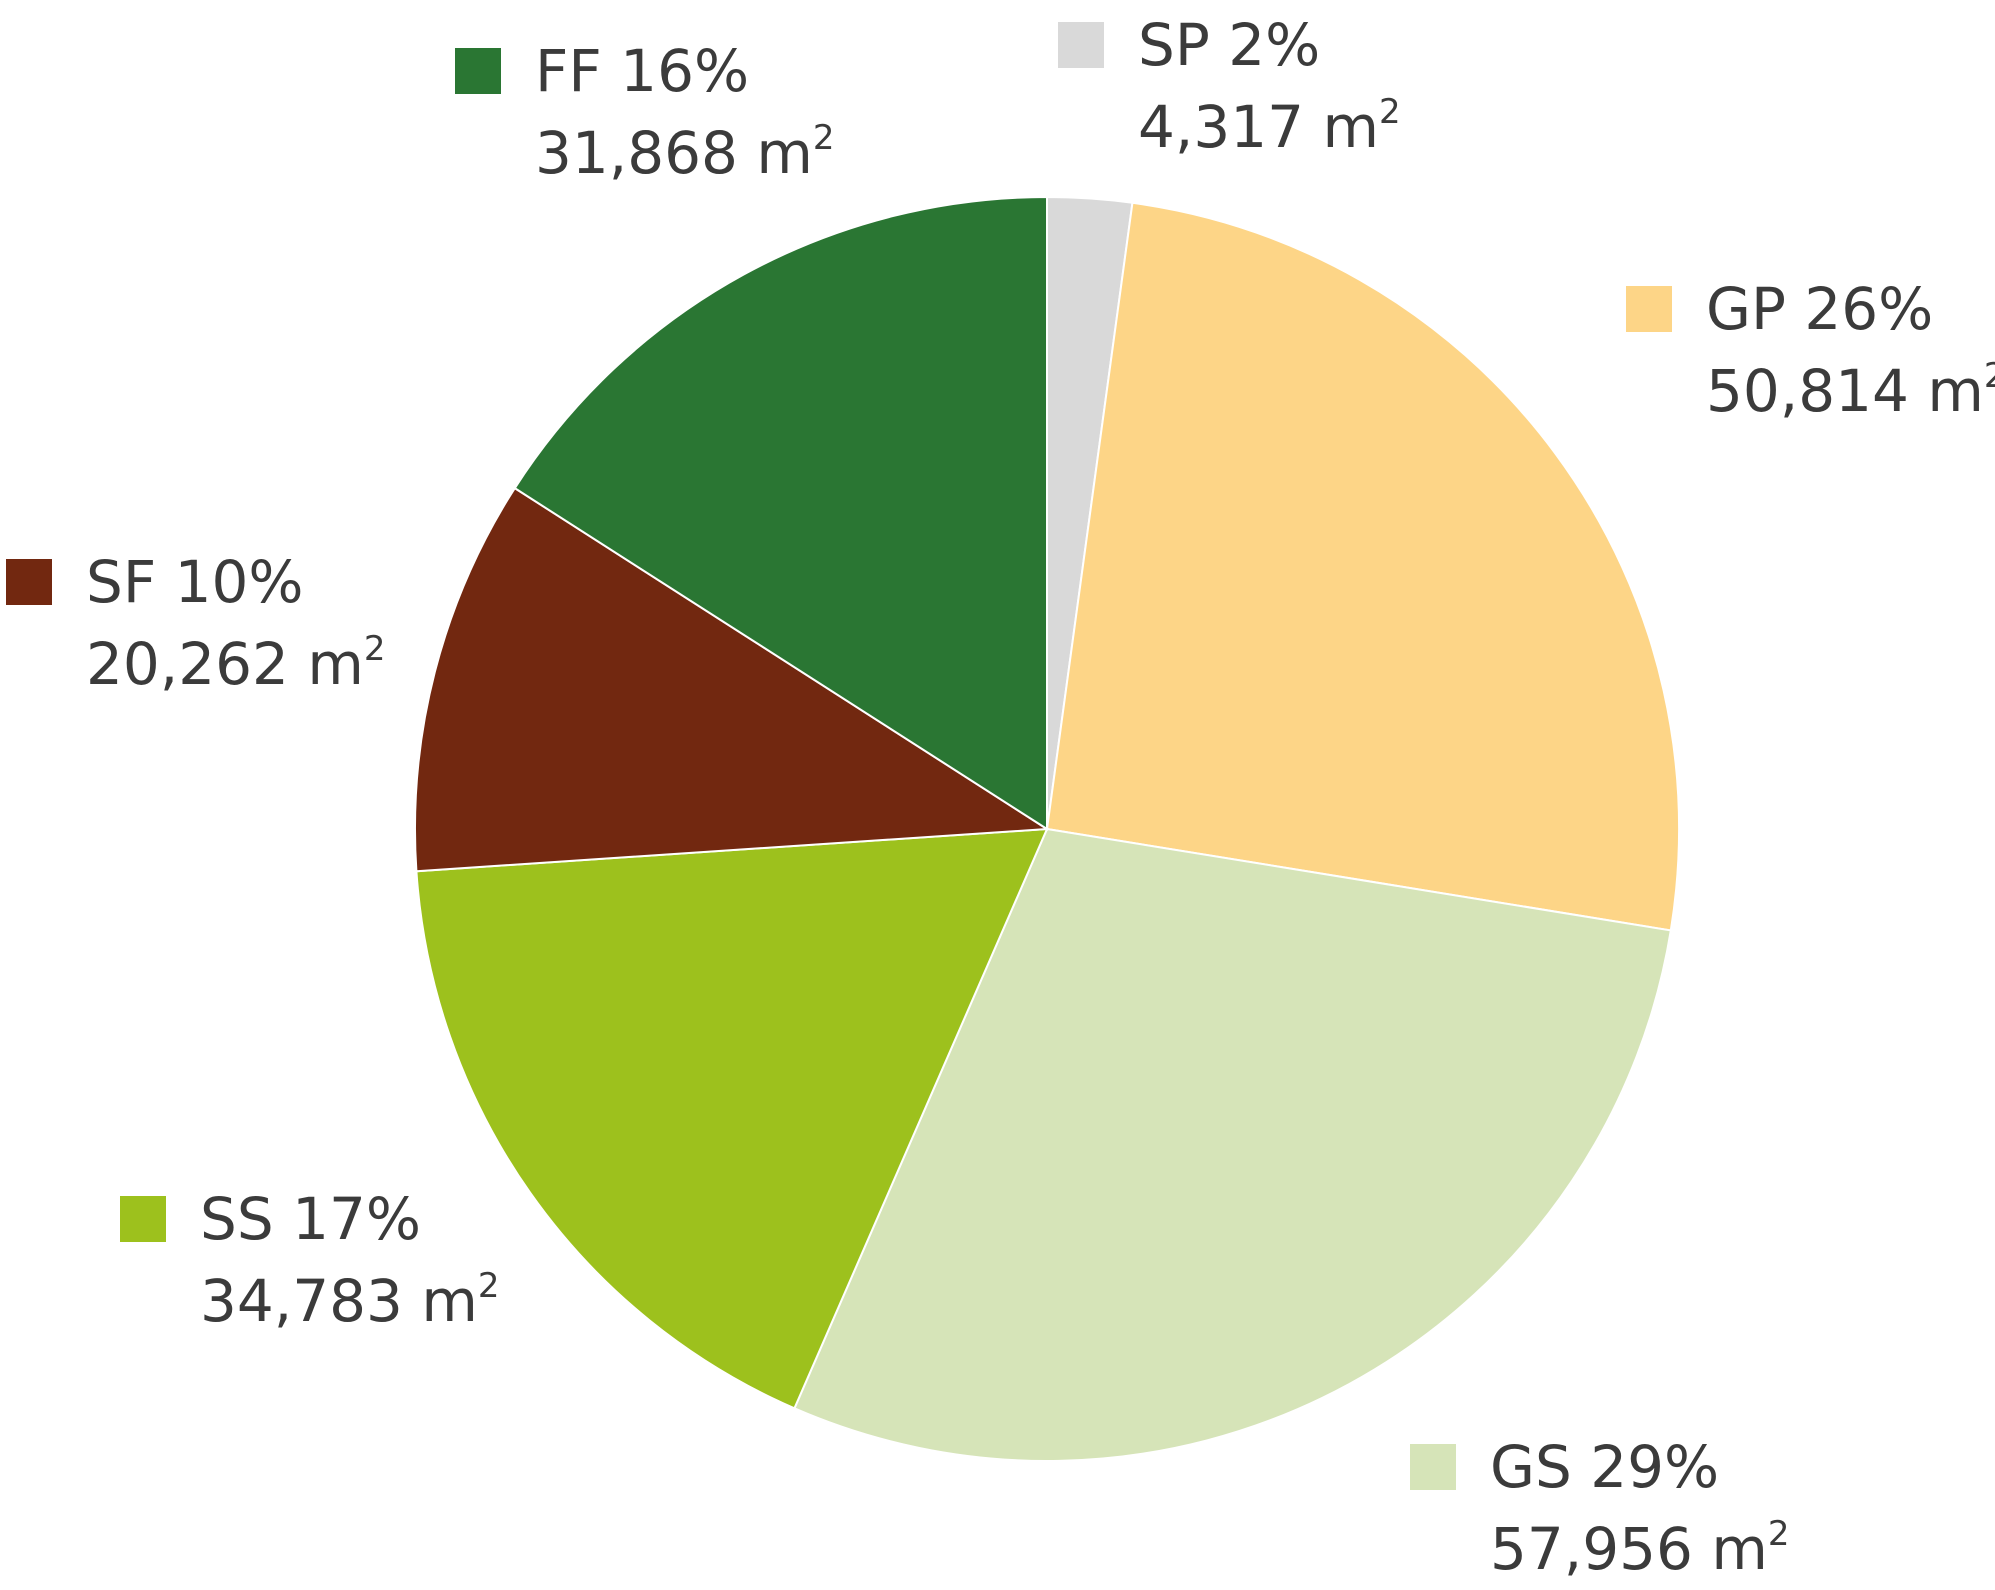 This screenshot has height=1590, width=1995. Describe the element at coordinates (143, 1219) in the screenshot. I see `legend-swatch-ss` at that location.